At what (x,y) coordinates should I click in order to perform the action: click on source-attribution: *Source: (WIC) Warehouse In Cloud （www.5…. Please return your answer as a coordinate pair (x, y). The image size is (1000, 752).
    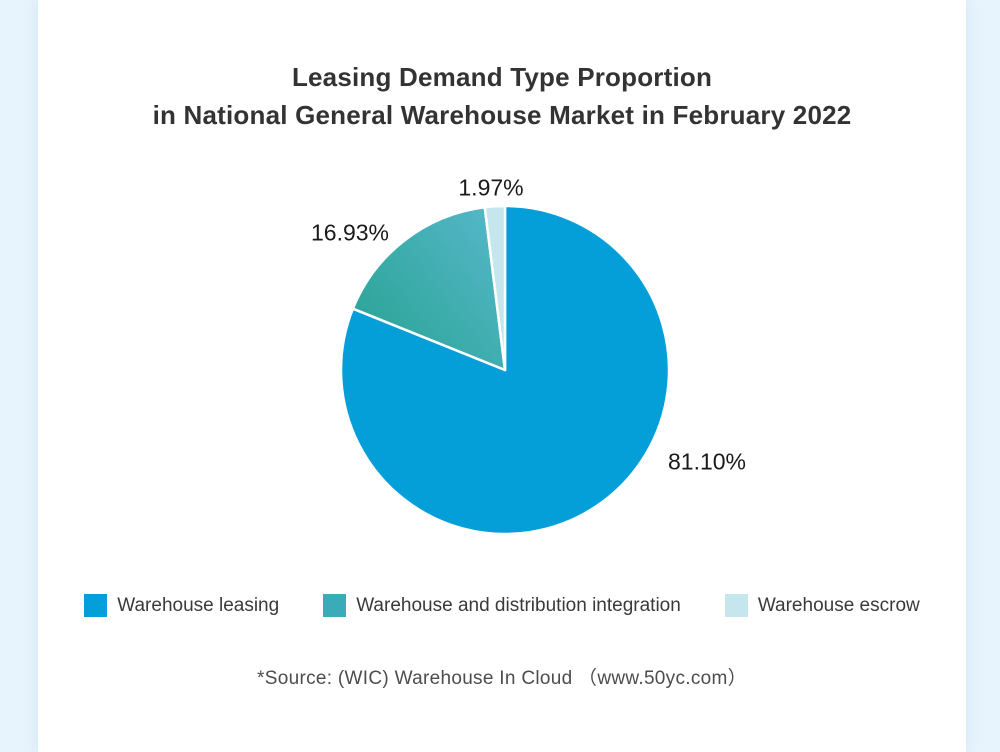
    Looking at the image, I should click on (502, 678).